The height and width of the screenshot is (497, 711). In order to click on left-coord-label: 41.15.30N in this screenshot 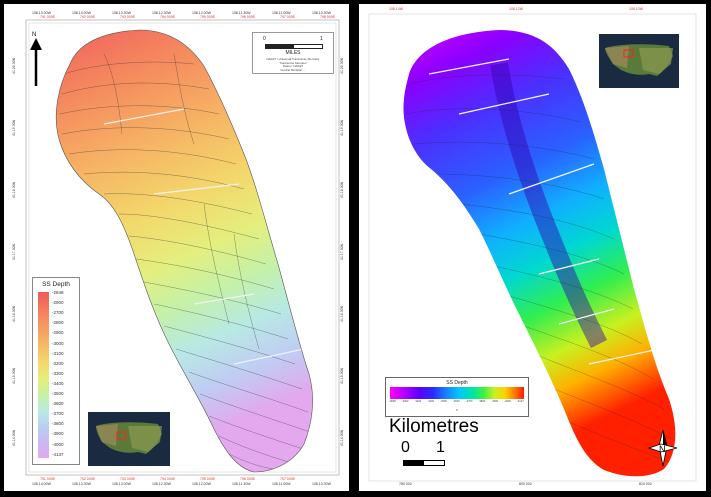, I will do `click(14, 375)`.